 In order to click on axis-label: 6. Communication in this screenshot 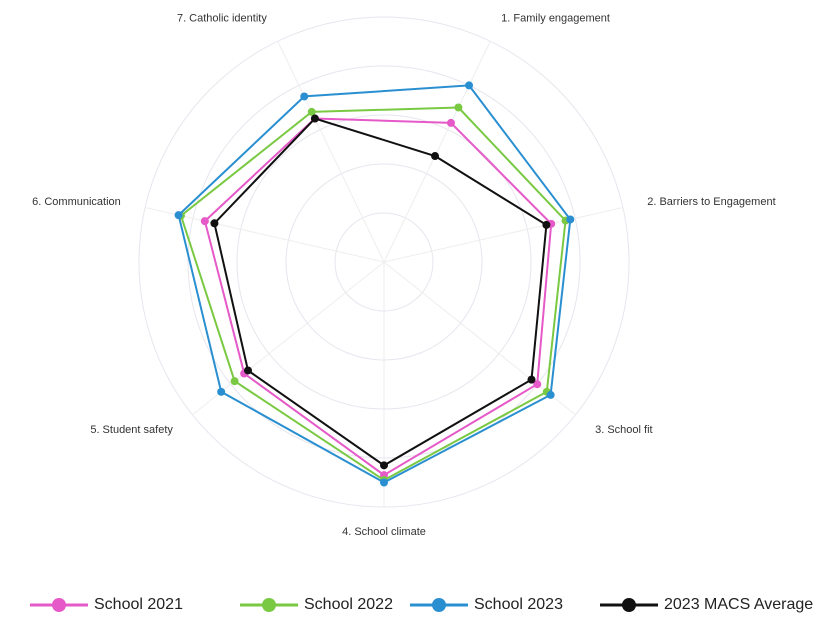, I will do `click(76, 202)`.